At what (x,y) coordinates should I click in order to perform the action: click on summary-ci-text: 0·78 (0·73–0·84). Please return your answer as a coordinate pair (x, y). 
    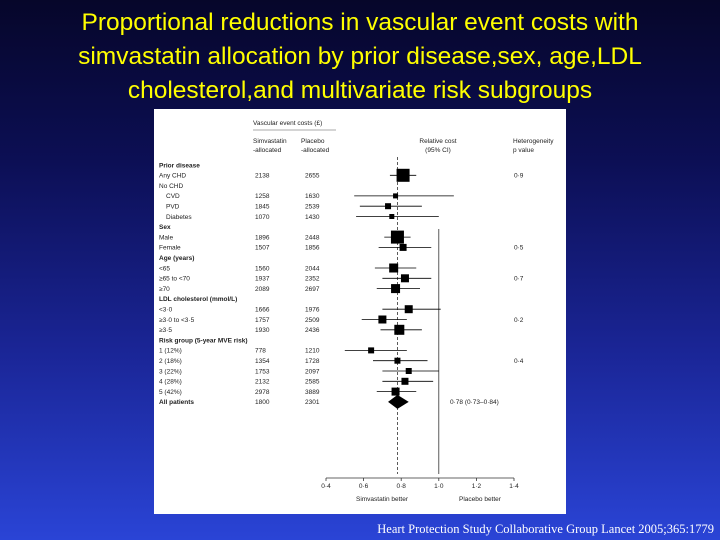
    Looking at the image, I should click on (474, 402).